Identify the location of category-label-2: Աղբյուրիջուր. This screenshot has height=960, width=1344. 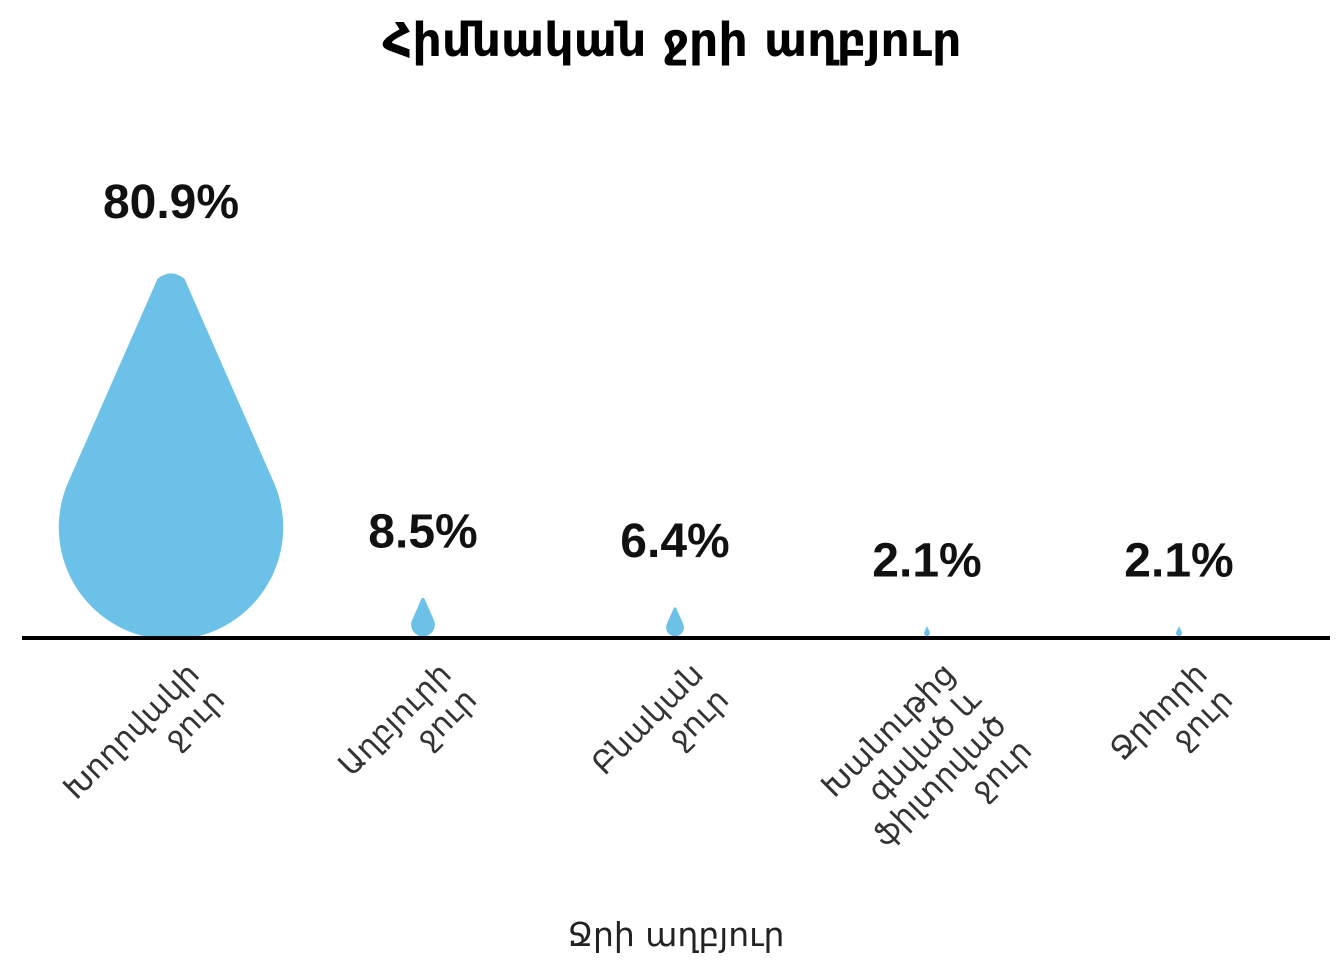
(407, 732).